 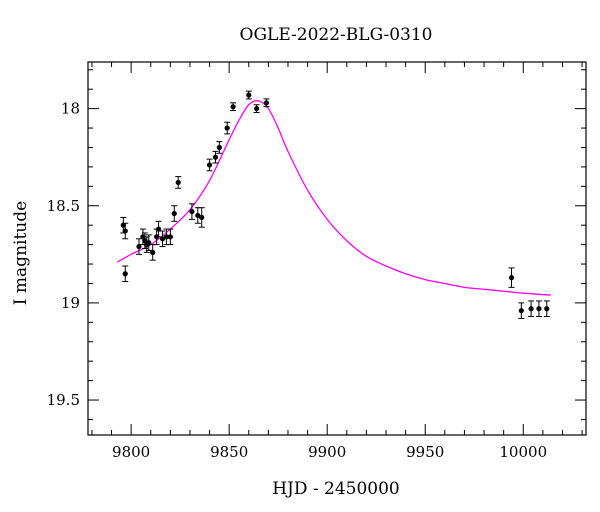 What do you see at coordinates (131, 452) in the screenshot?
I see `x-tick-label: 9800` at bounding box center [131, 452].